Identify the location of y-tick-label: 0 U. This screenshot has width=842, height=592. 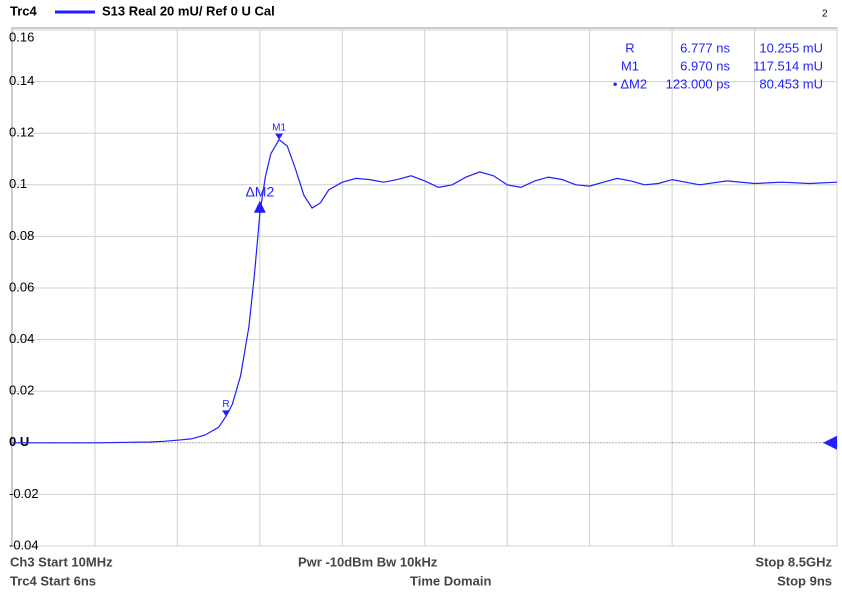
(19, 441).